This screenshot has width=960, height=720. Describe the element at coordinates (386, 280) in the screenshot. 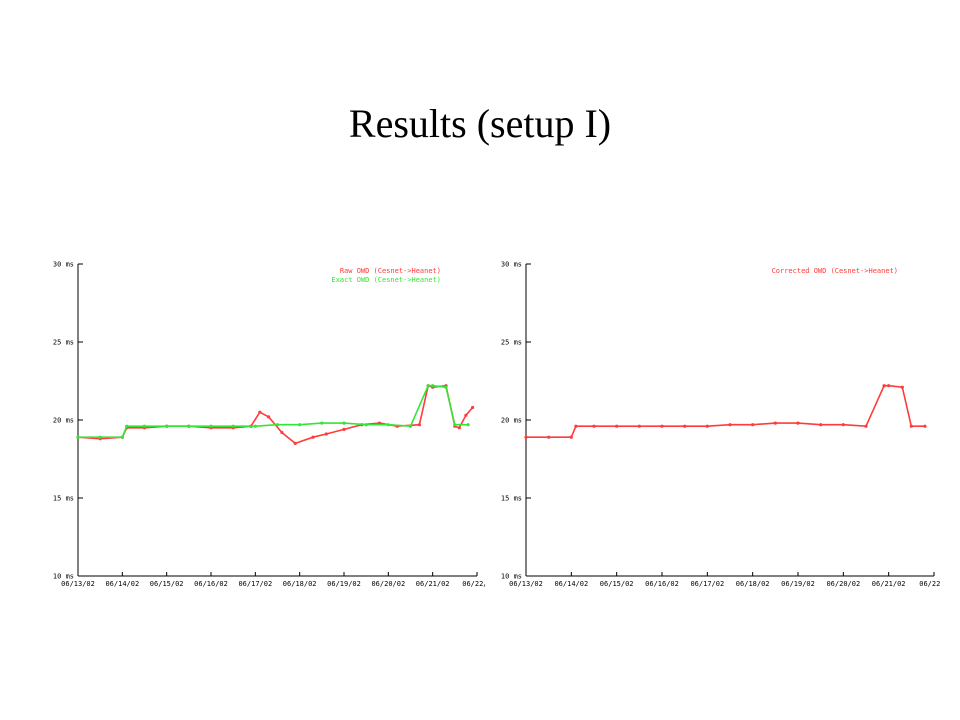

I see `legend-entry: Exact OWD (Cesnet->Heanet)` at that location.